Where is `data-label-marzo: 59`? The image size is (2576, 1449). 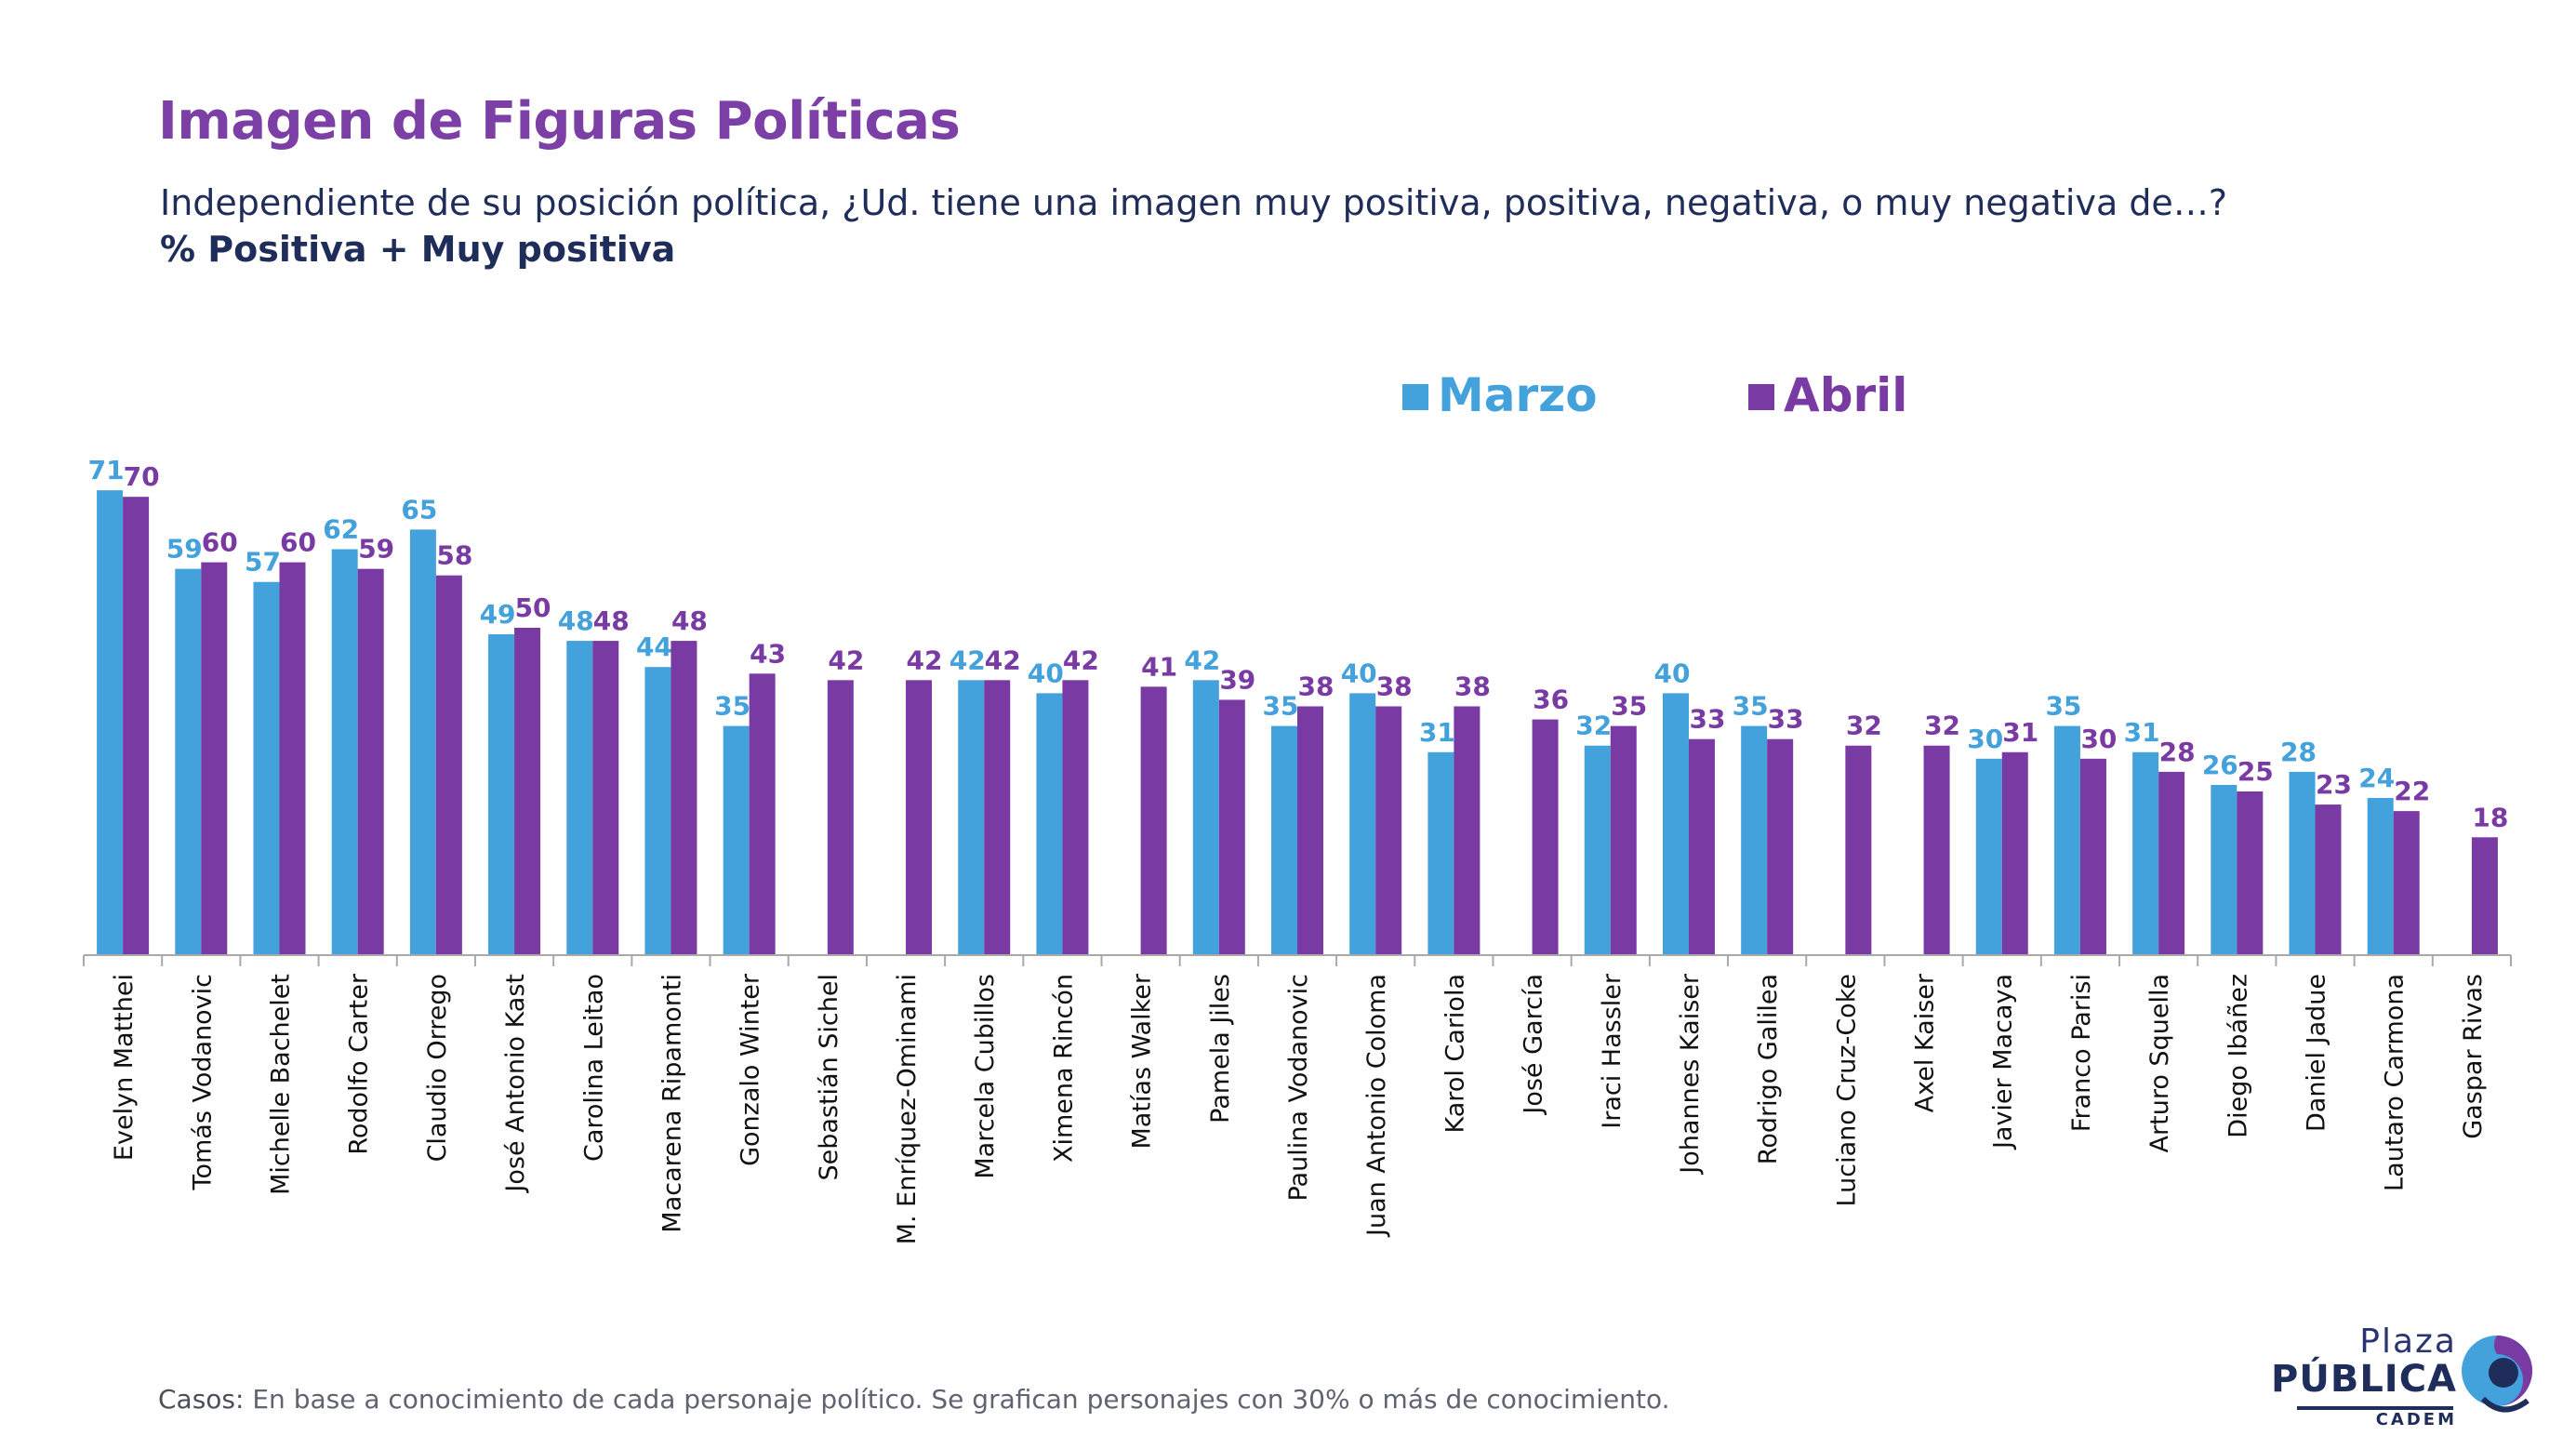 data-label-marzo: 59 is located at coordinates (184, 549).